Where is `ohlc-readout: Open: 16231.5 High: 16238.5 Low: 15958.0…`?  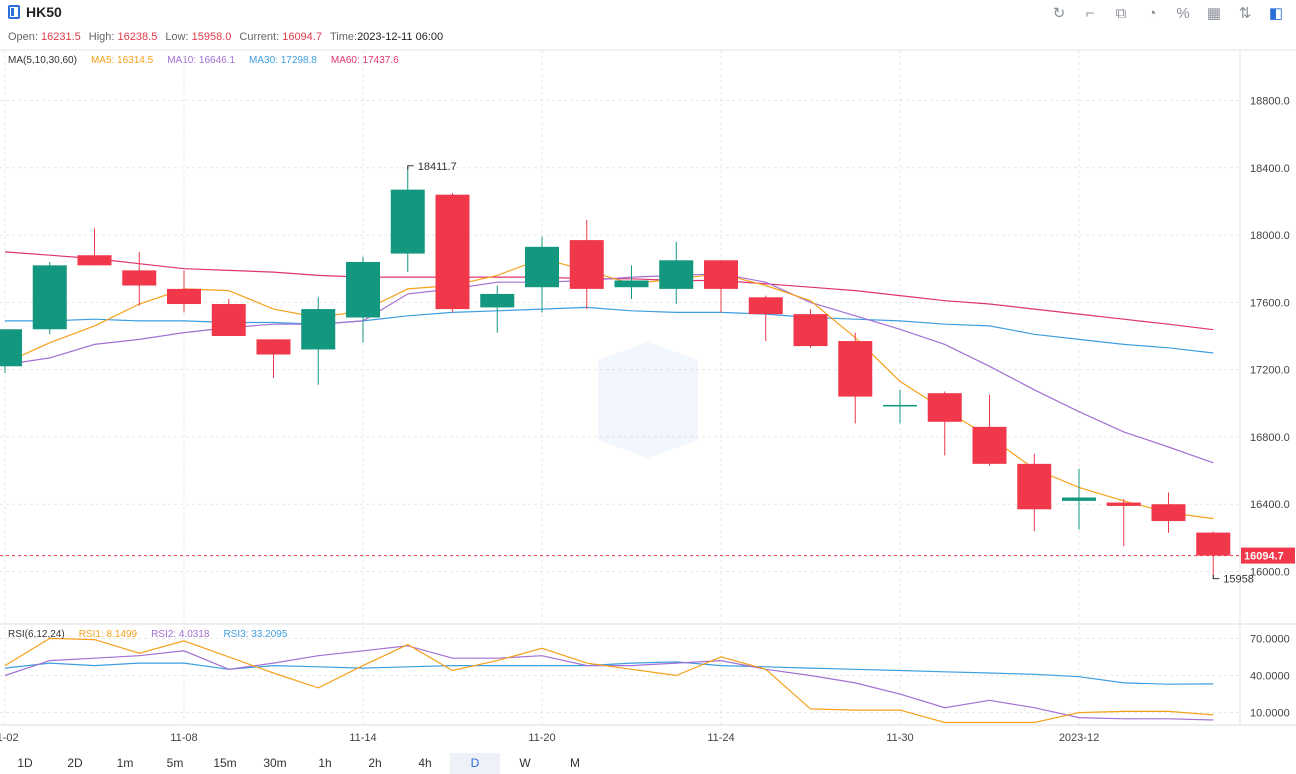 ohlc-readout: Open: 16231.5 High: 16238.5 Low: 15958.0… is located at coordinates (225, 37).